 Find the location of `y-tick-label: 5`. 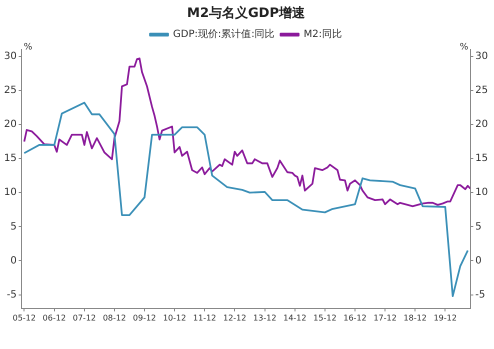

y-tick-label: 5 is located at coordinates (13, 226).